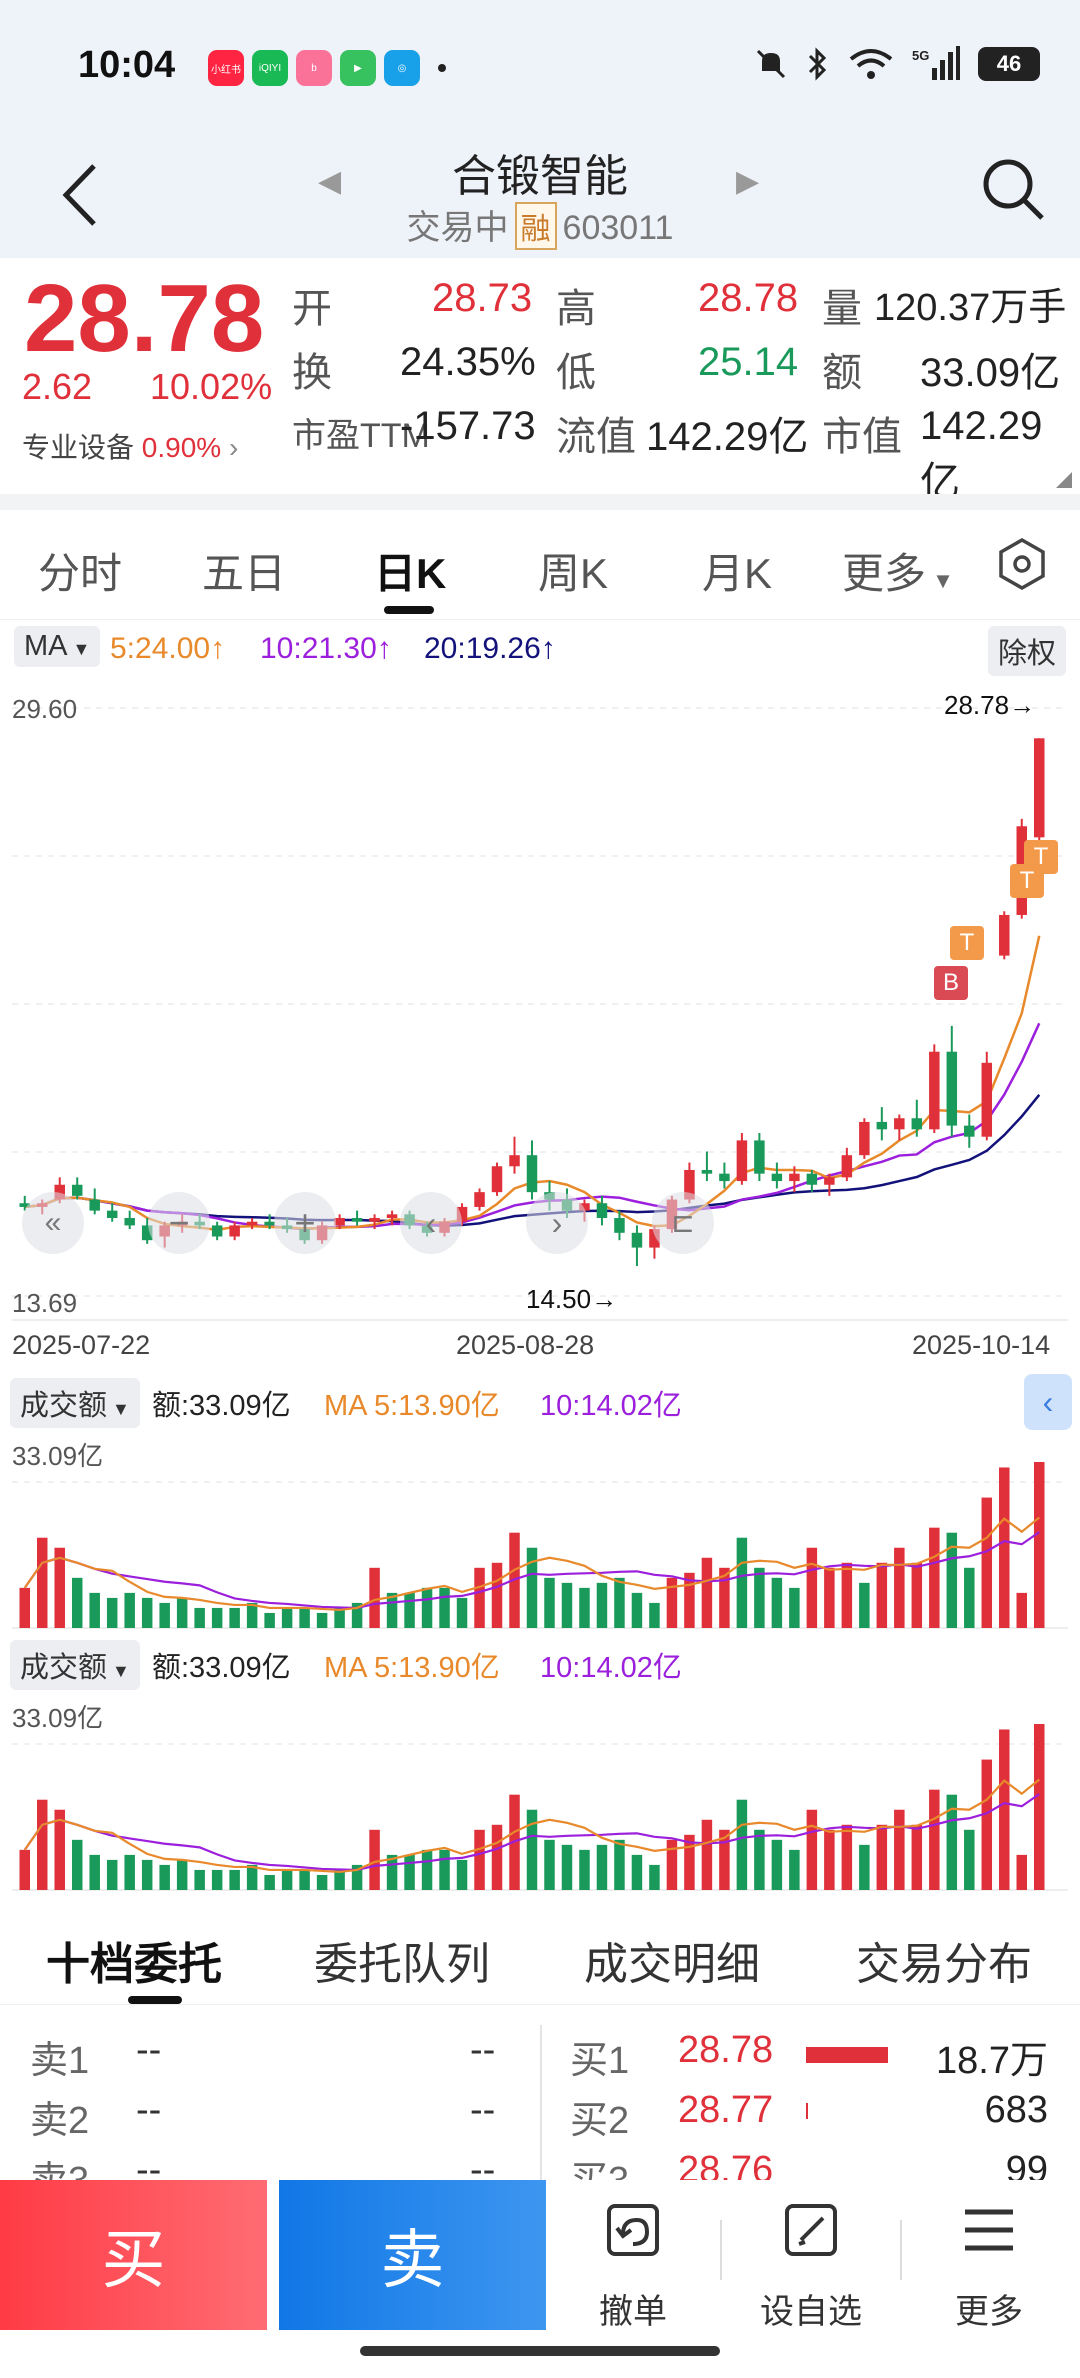  I want to click on zoom-first-button: «, so click(53, 1223).